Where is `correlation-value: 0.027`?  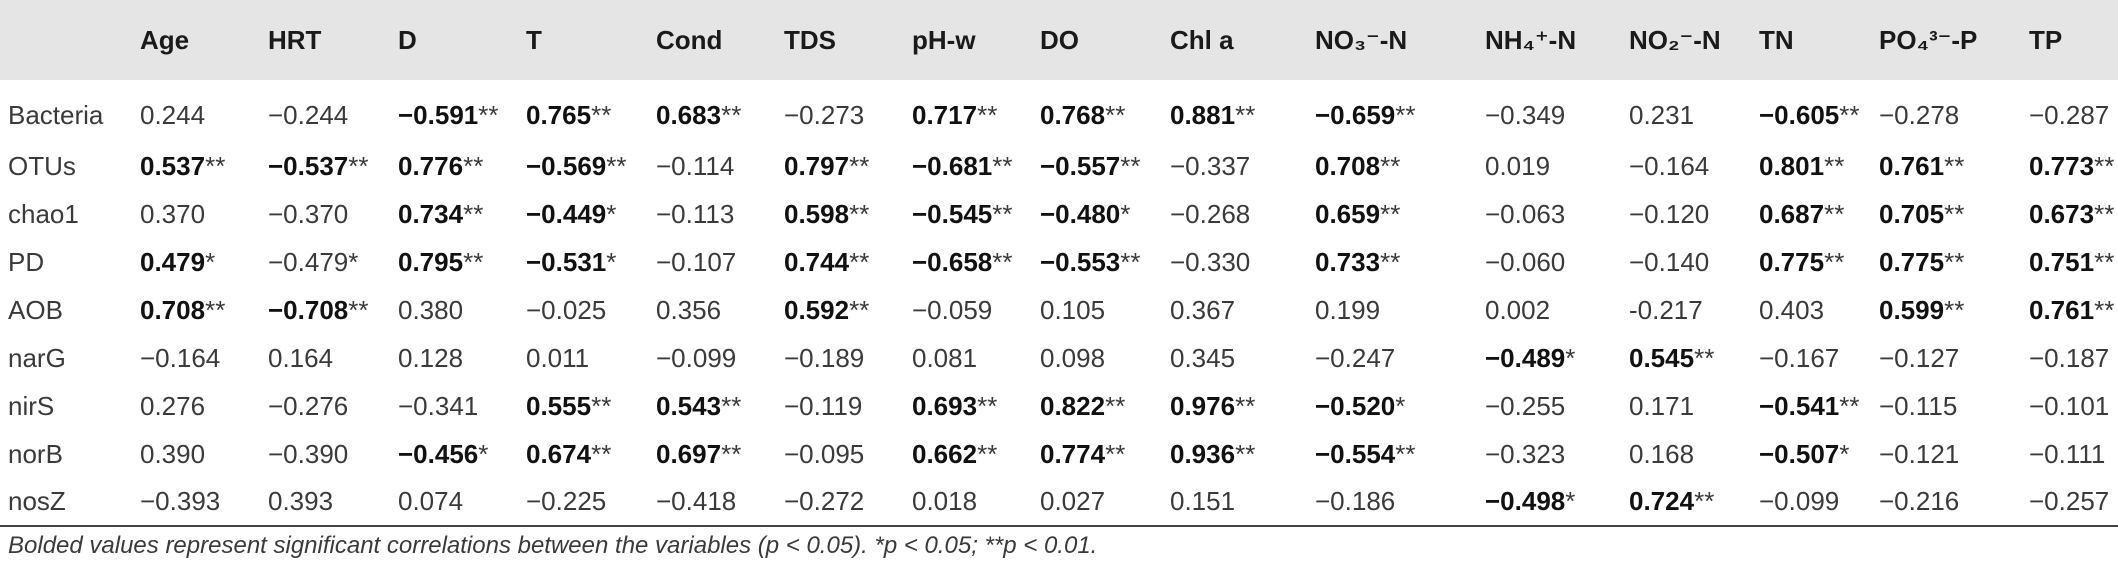
correlation-value: 0.027 is located at coordinates (1073, 501).